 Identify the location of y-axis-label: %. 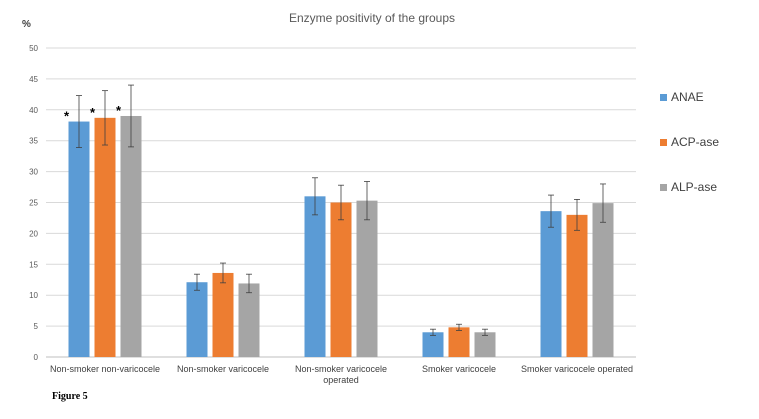
(26, 24).